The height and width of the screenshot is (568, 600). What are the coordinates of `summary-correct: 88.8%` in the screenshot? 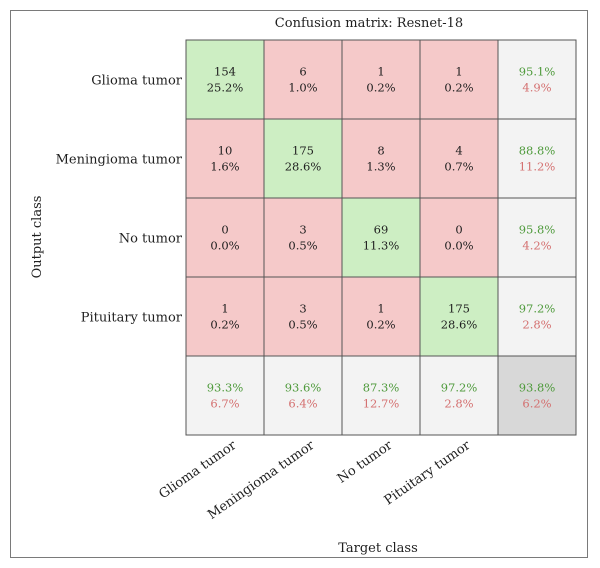 It's located at (537, 151).